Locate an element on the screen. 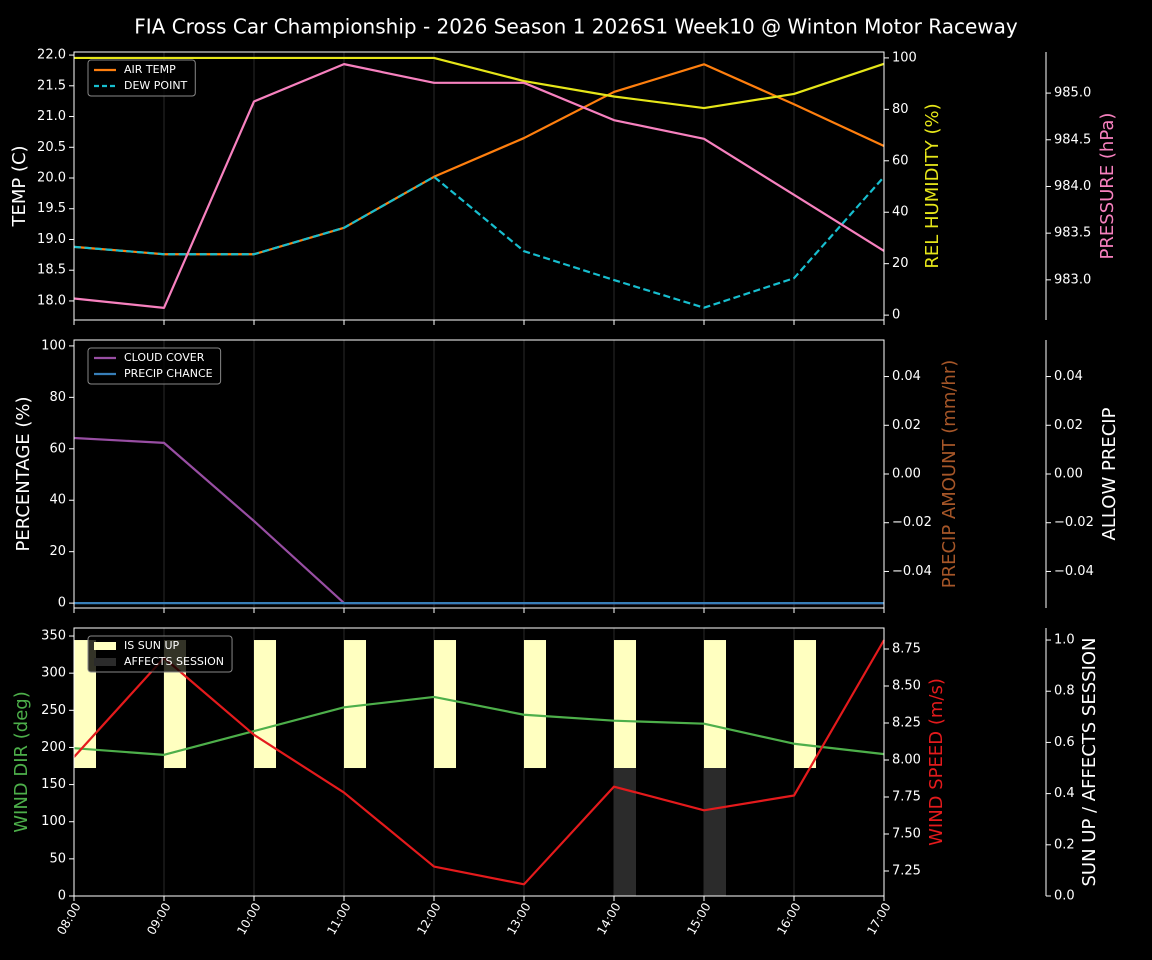 Image resolution: width=1152 pixels, height=960 pixels. y3-tick-label: 0.04 is located at coordinates (1068, 376).